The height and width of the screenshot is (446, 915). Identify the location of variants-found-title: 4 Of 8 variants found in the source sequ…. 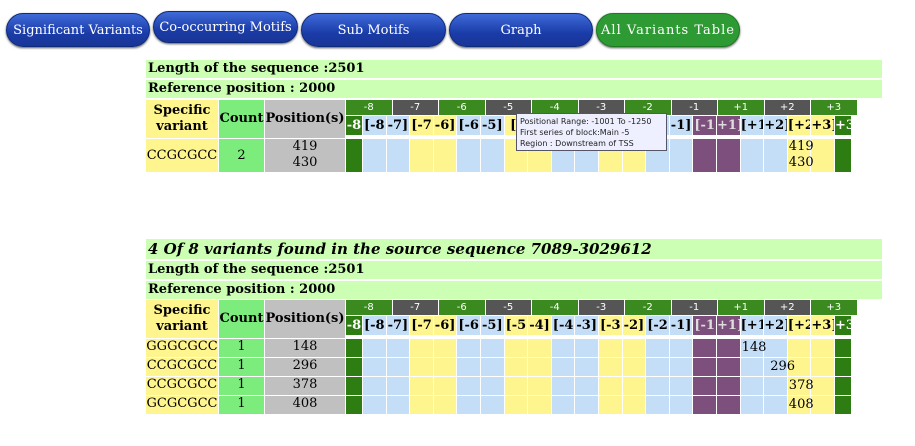
(514, 249).